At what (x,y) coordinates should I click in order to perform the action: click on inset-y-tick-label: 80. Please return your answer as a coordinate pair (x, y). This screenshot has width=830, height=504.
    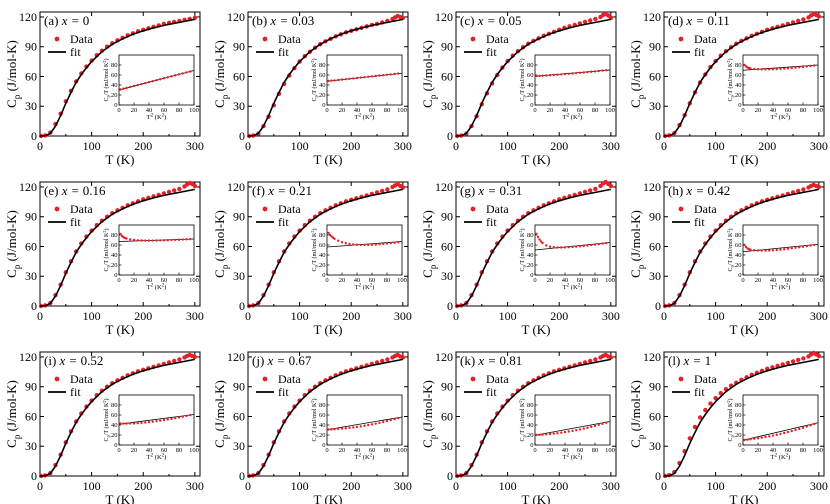
    Looking at the image, I should click on (322, 405).